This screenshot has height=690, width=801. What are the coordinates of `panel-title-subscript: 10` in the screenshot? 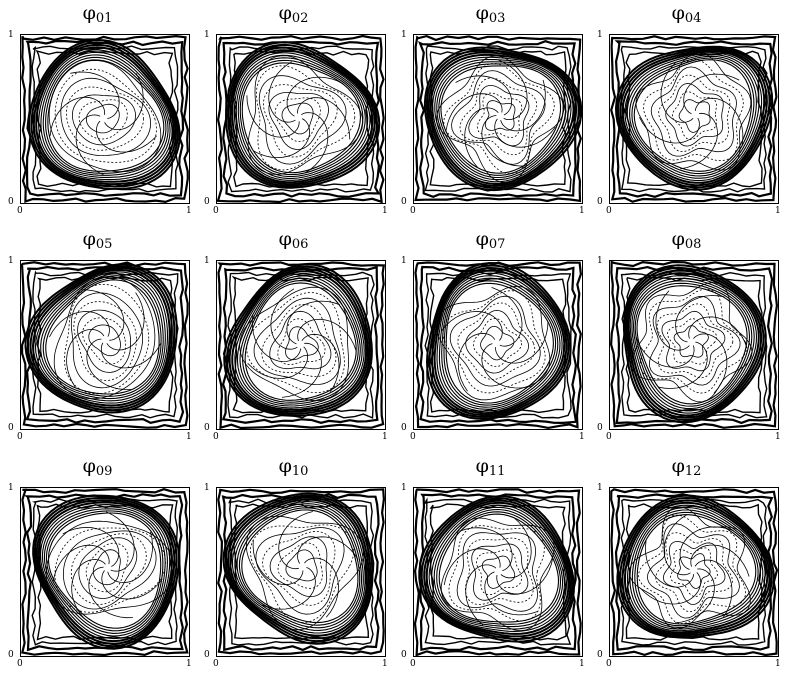 It's located at (300, 471).